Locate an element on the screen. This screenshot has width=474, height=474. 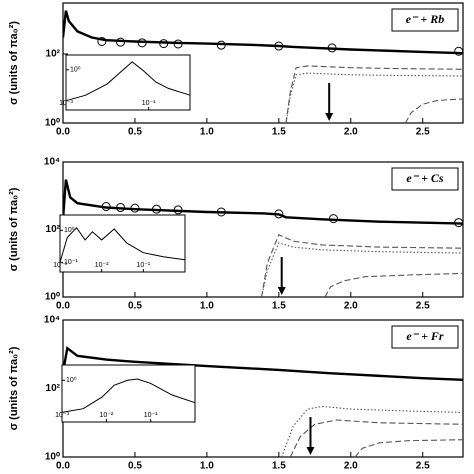
legend-label: e⁻ + Rb is located at coordinates (425, 19).